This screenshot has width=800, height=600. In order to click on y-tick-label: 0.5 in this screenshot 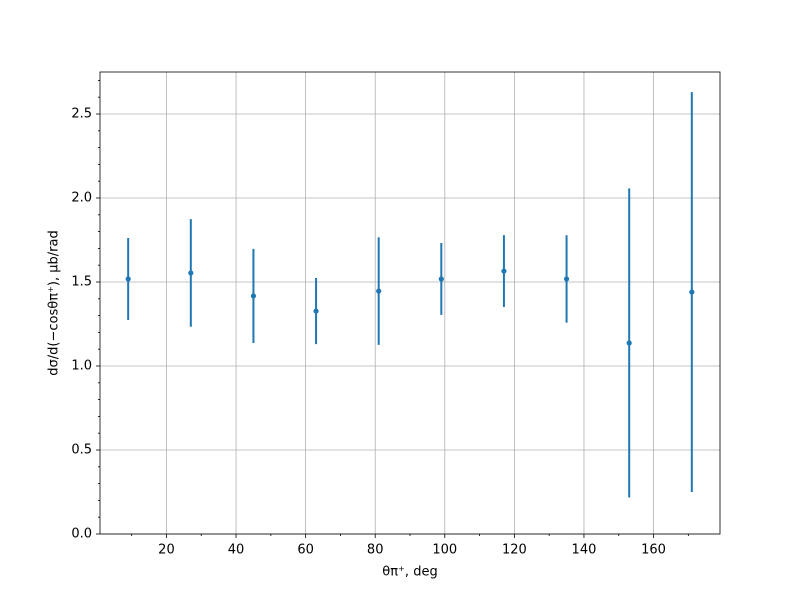, I will do `click(81, 450)`.